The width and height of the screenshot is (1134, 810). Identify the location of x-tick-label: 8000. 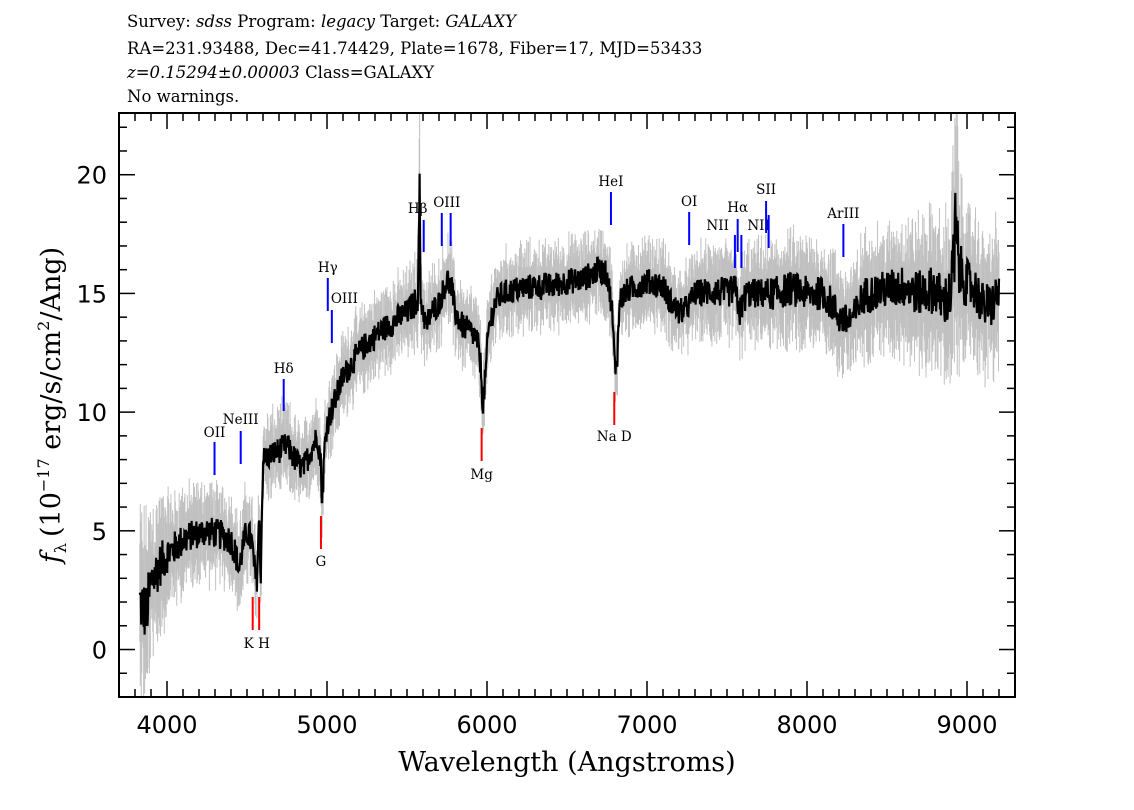
(806, 725).